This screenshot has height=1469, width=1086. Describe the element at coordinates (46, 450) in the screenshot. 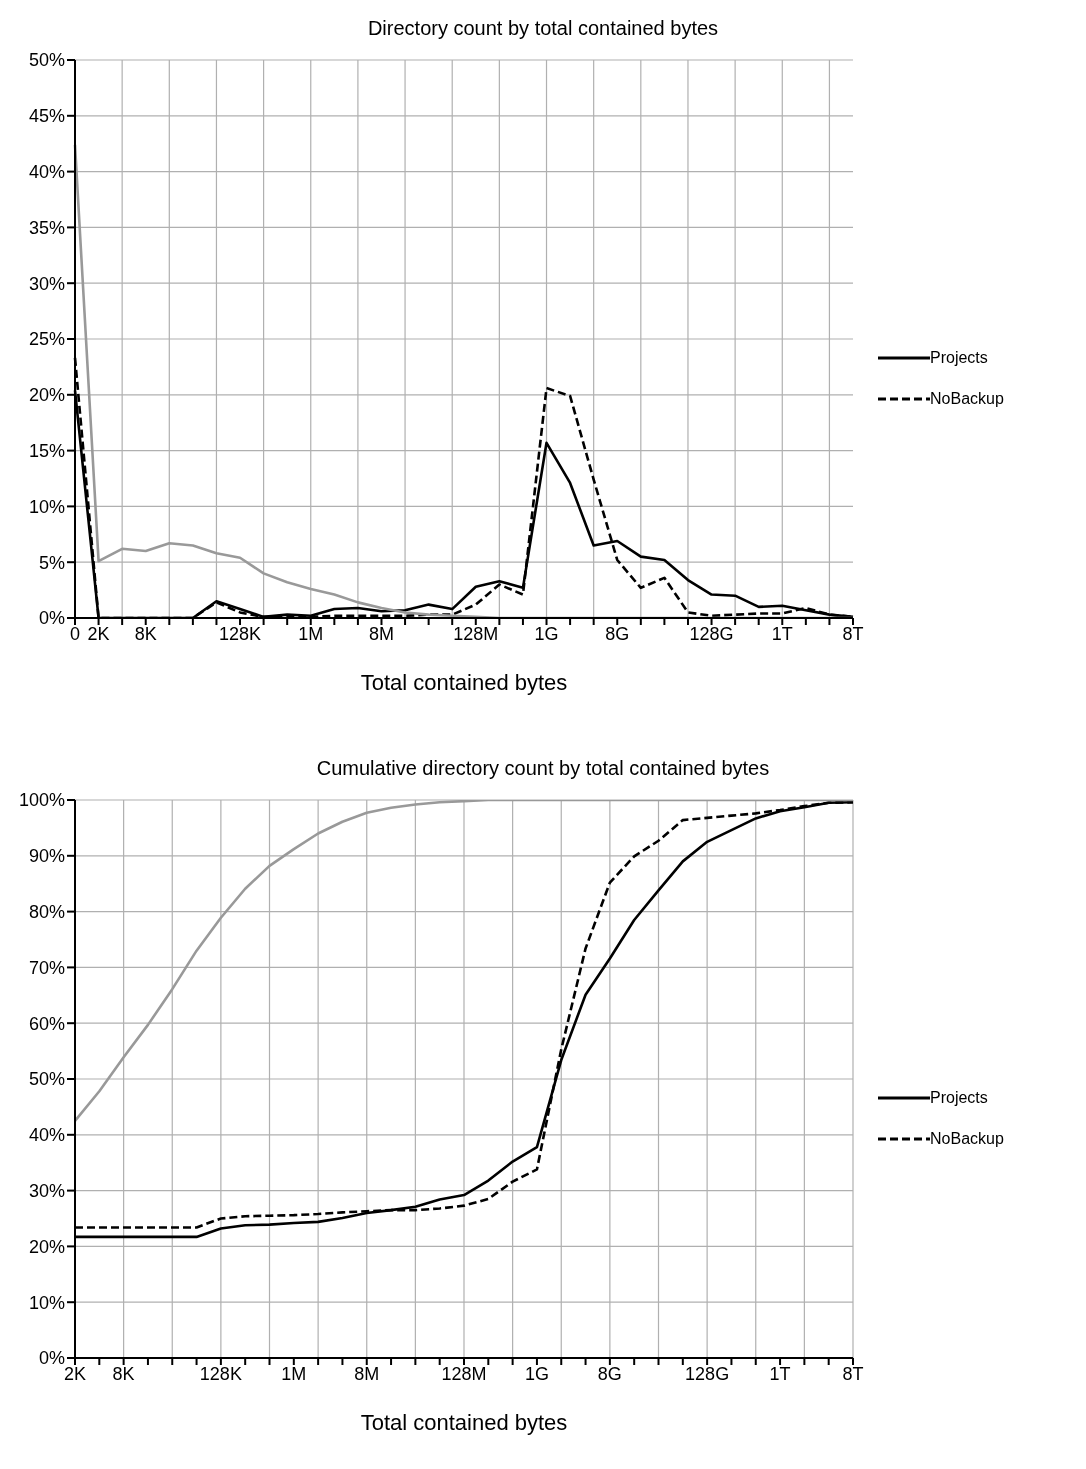

I see `y-tick-label: 15%` at that location.